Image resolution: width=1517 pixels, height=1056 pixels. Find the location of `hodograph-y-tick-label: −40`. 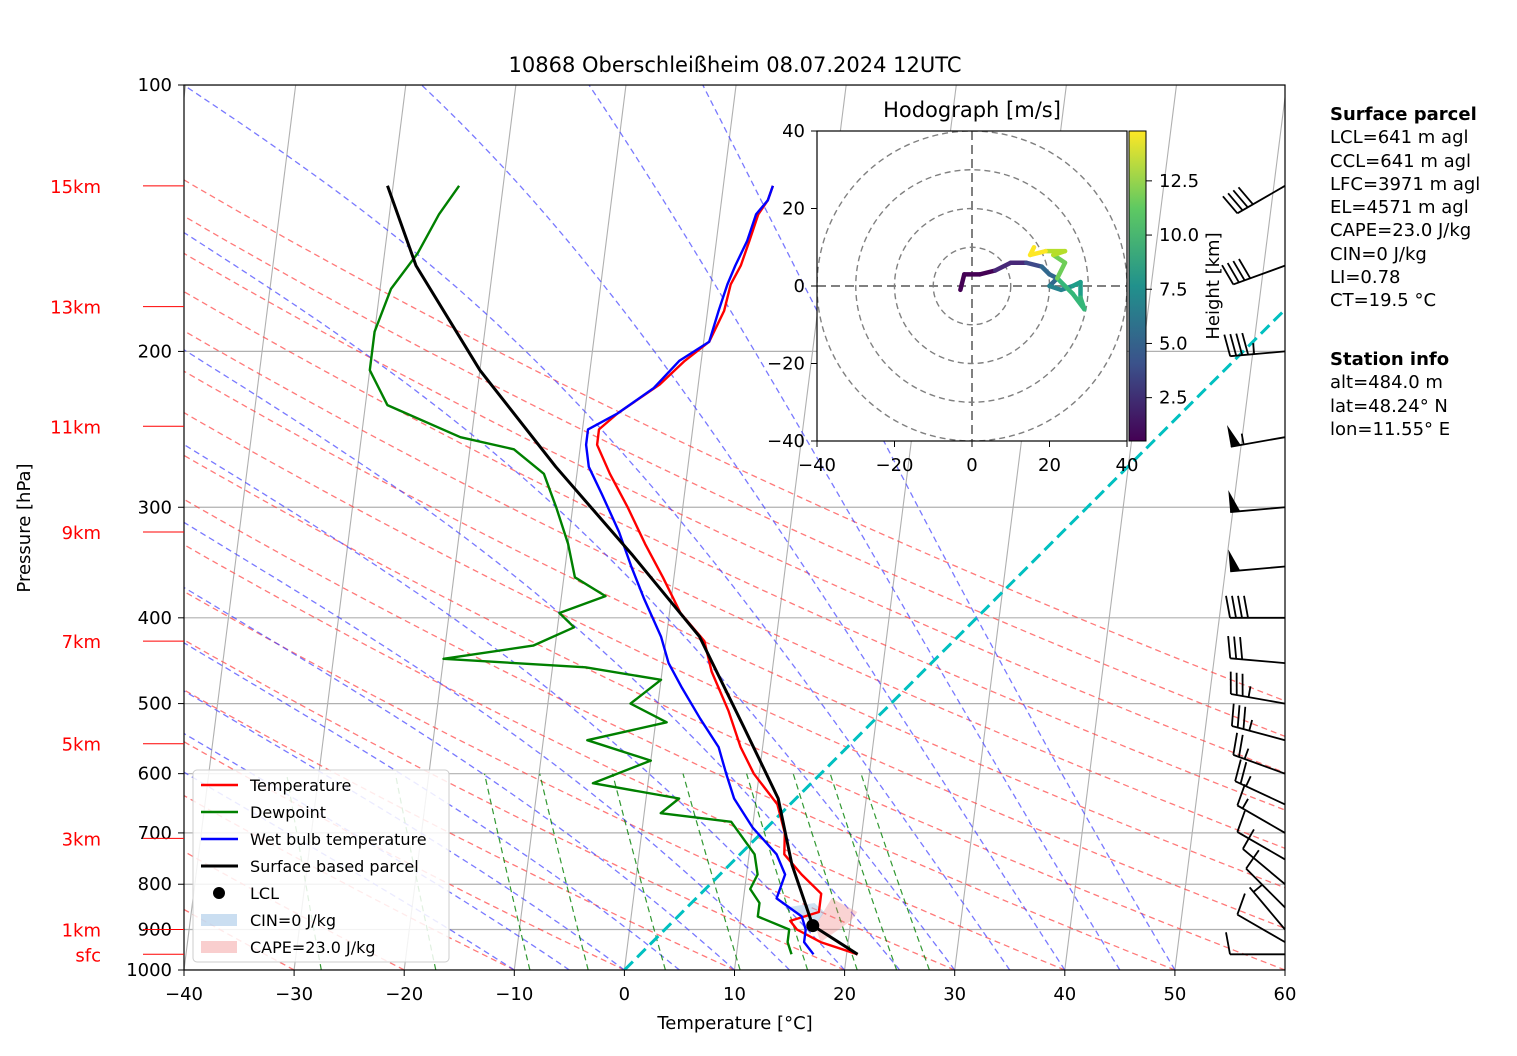

hodograph-y-tick-label: −40 is located at coordinates (786, 441).